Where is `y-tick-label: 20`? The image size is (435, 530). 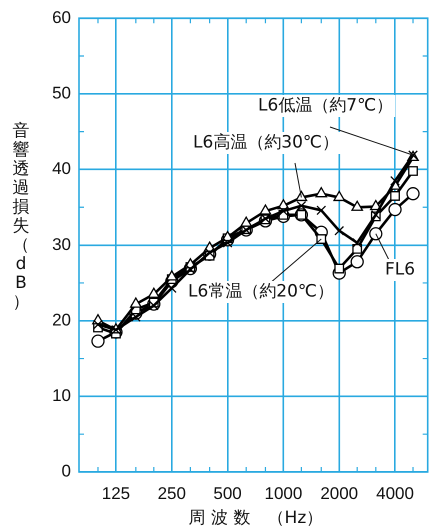
y-tick-label: 20 is located at coordinates (61, 320).